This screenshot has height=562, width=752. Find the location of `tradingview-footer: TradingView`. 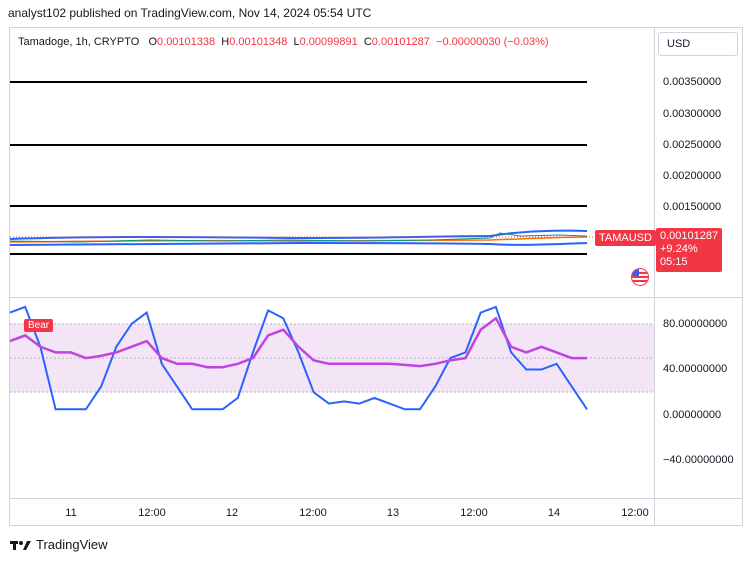

tradingview-footer: TradingView is located at coordinates (59, 544).